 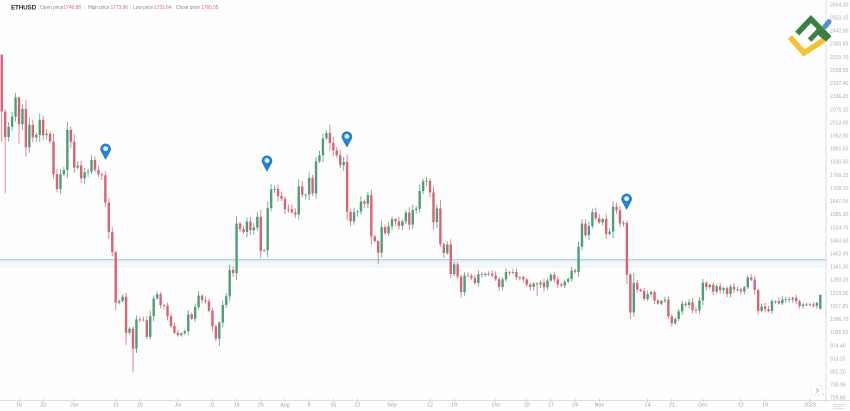 What do you see at coordinates (839, 333) in the screenshot?
I see `svg-text: 1035.55` at bounding box center [839, 333].